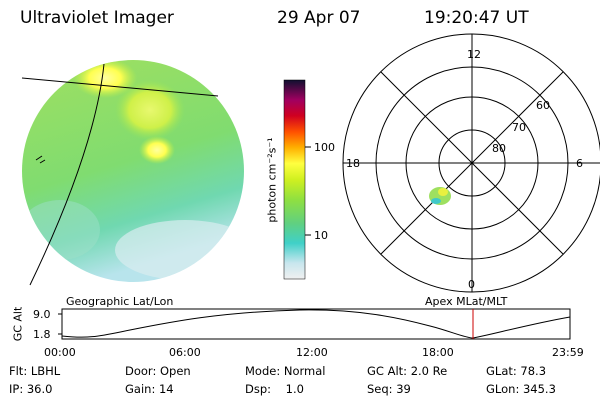 The height and width of the screenshot is (400, 600). I want to click on time-tick-1200: 12:00, so click(312, 352).